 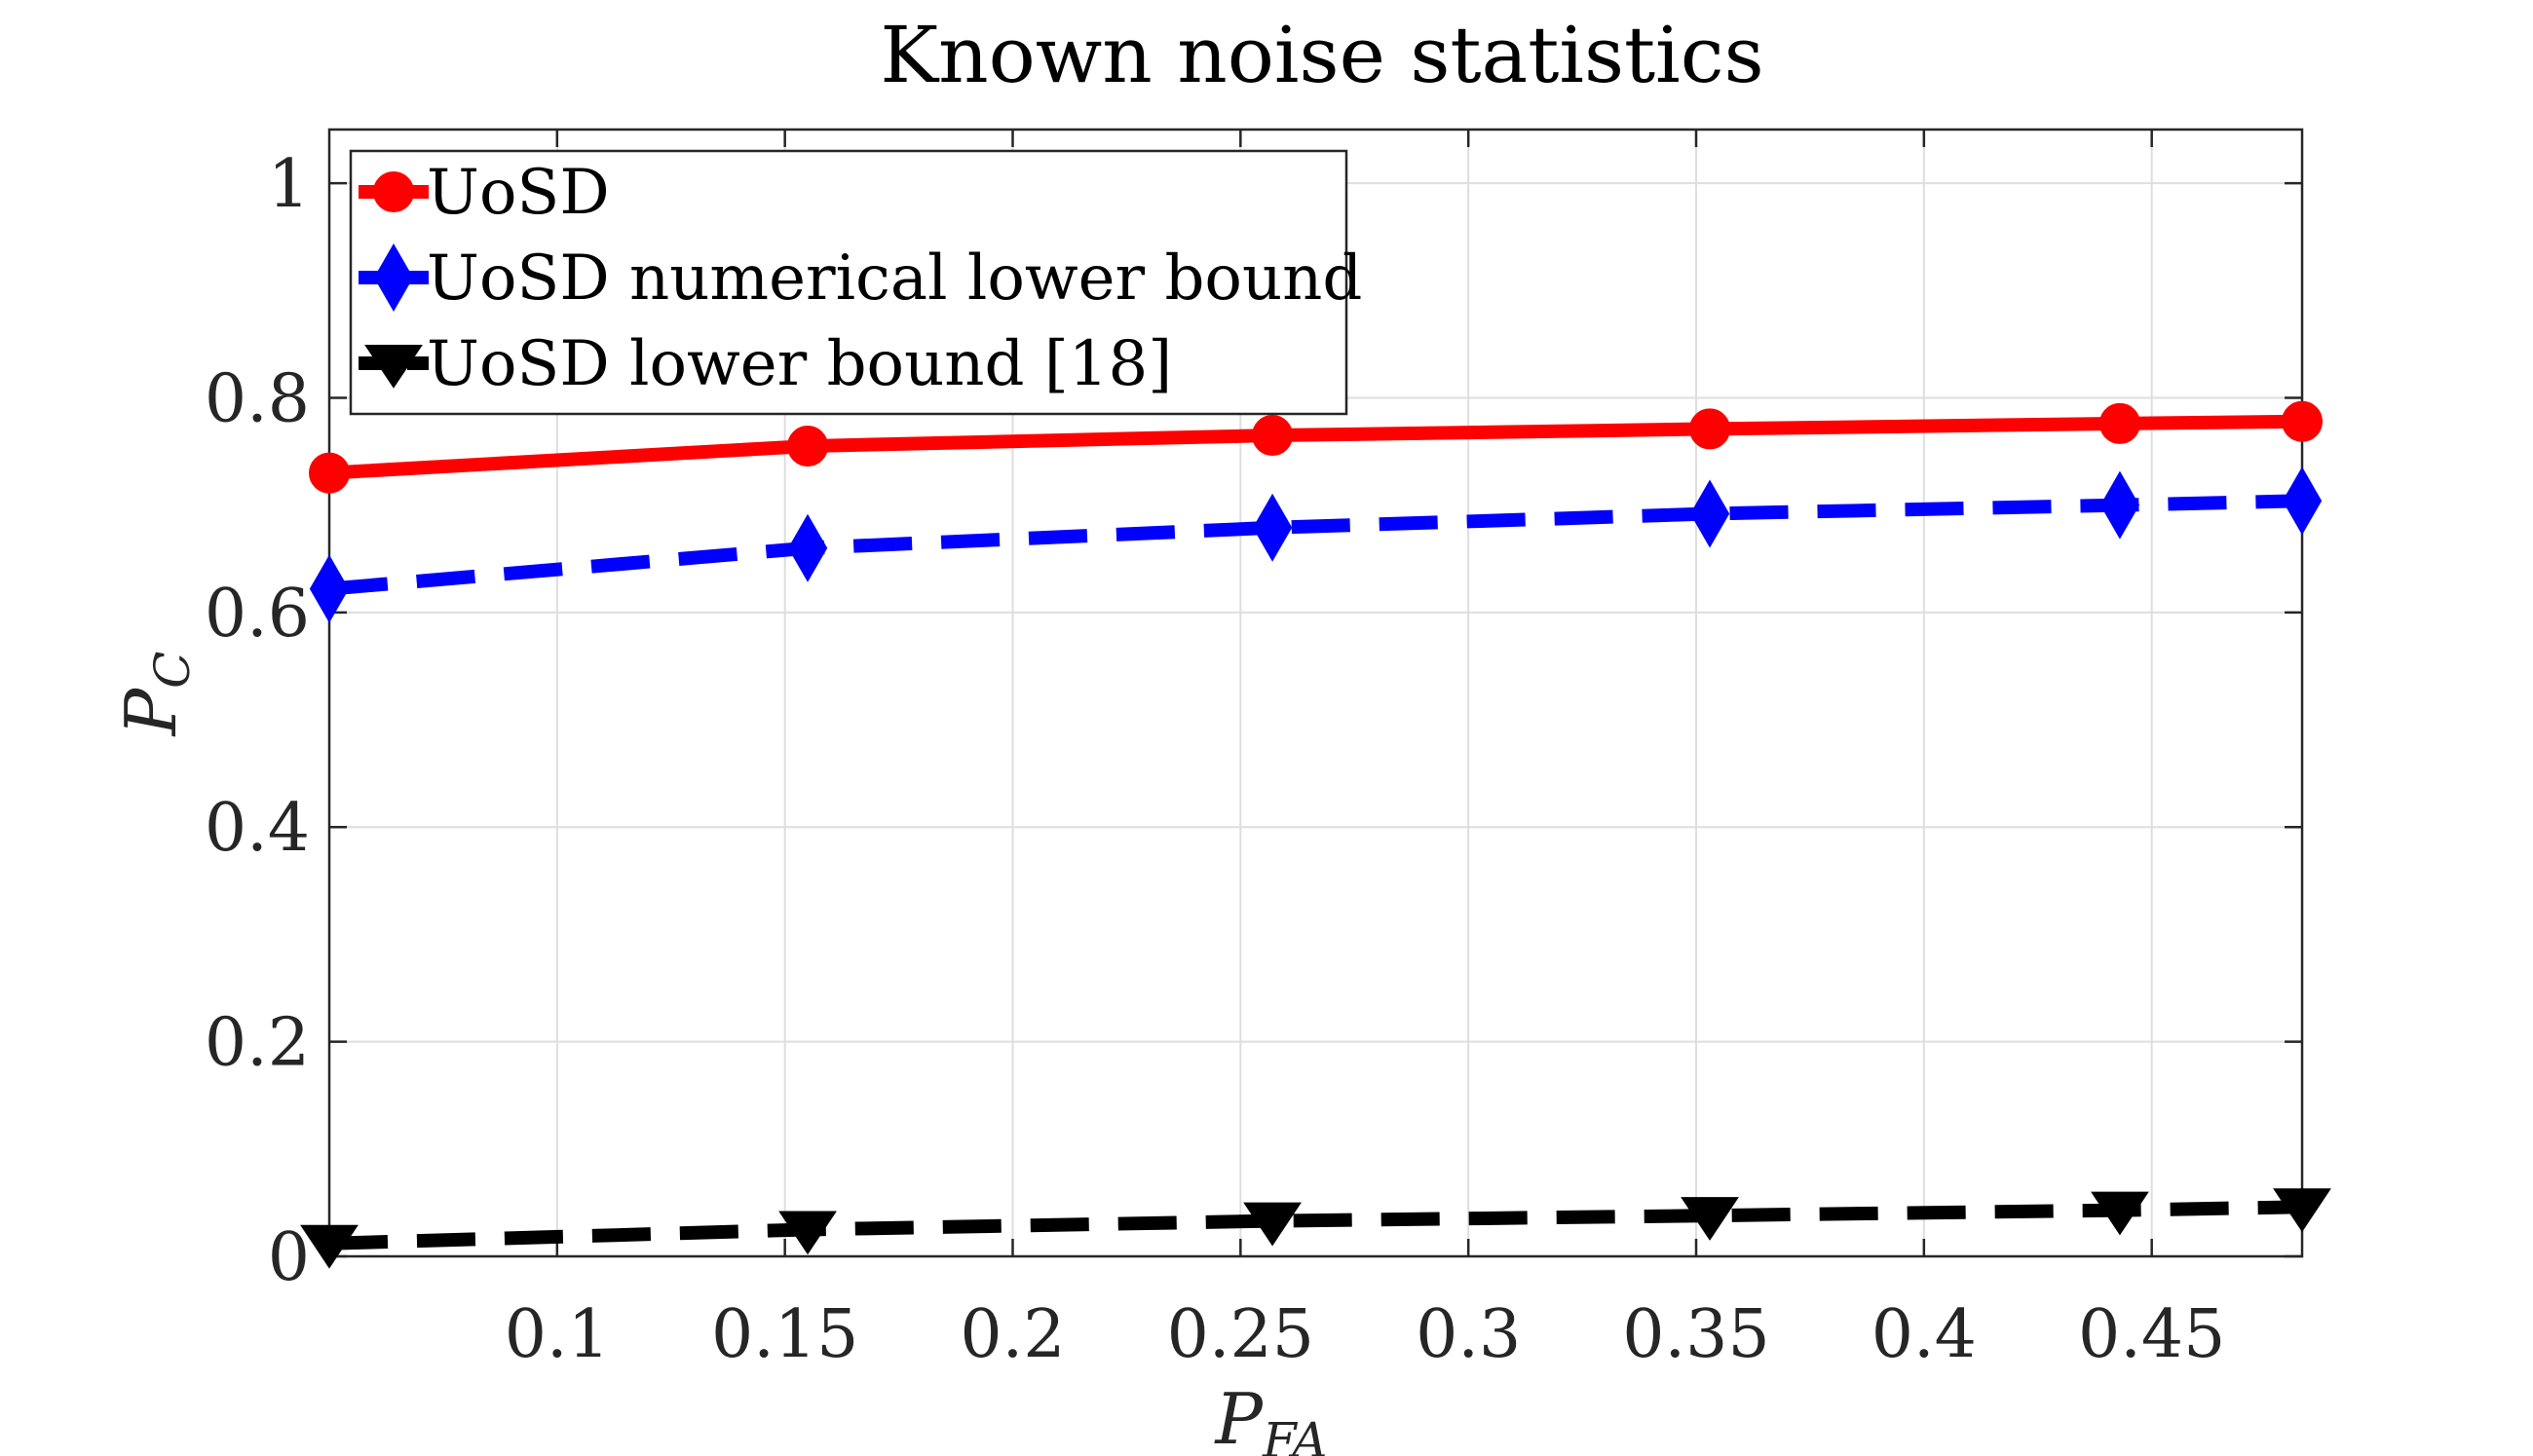 I want to click on y-axis-label-sub: C, so click(x=172, y=670).